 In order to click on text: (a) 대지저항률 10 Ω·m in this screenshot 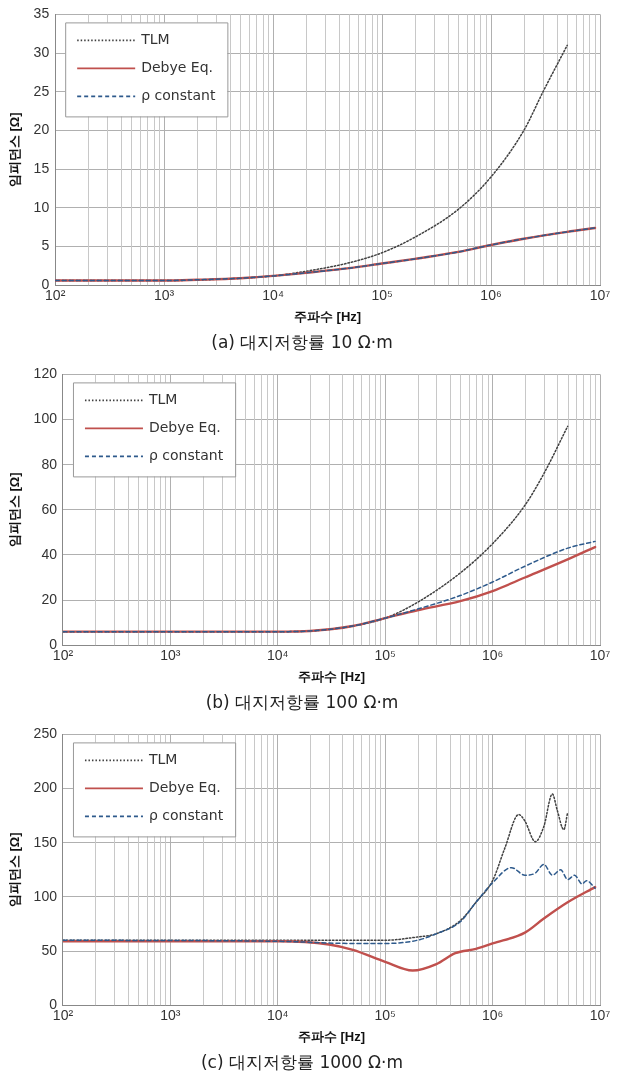, I will do `click(302, 342)`.